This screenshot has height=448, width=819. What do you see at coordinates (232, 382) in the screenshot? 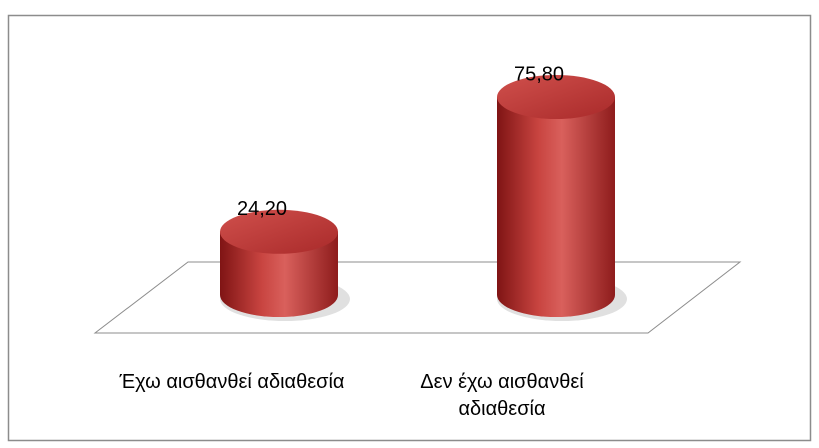
I see `category-label: Έχω αισθανθεί αδιαθεσία` at bounding box center [232, 382].